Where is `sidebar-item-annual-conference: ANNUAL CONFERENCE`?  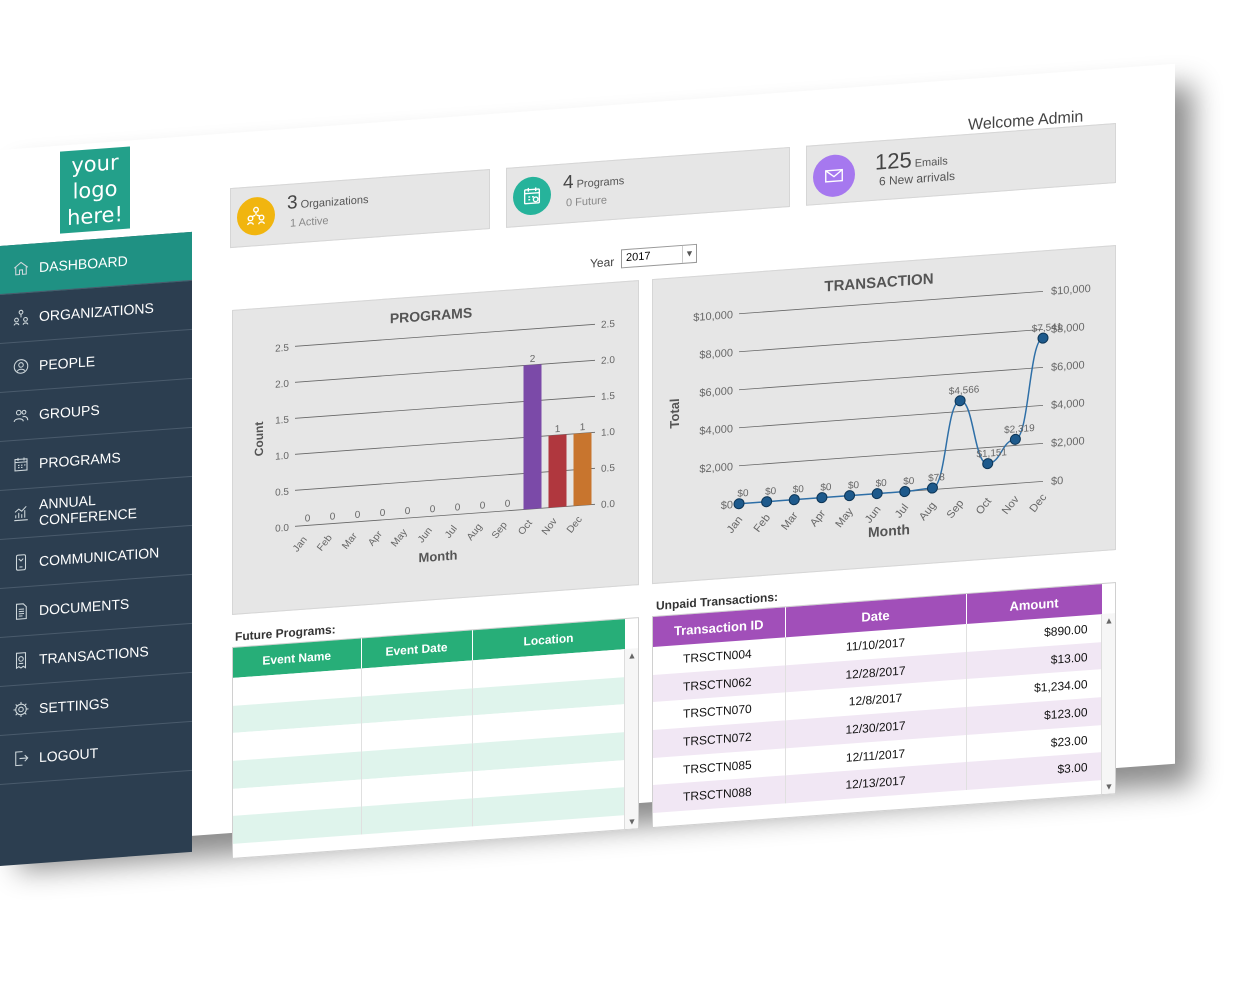 sidebar-item-annual-conference: ANNUAL CONFERENCE is located at coordinates (96, 508).